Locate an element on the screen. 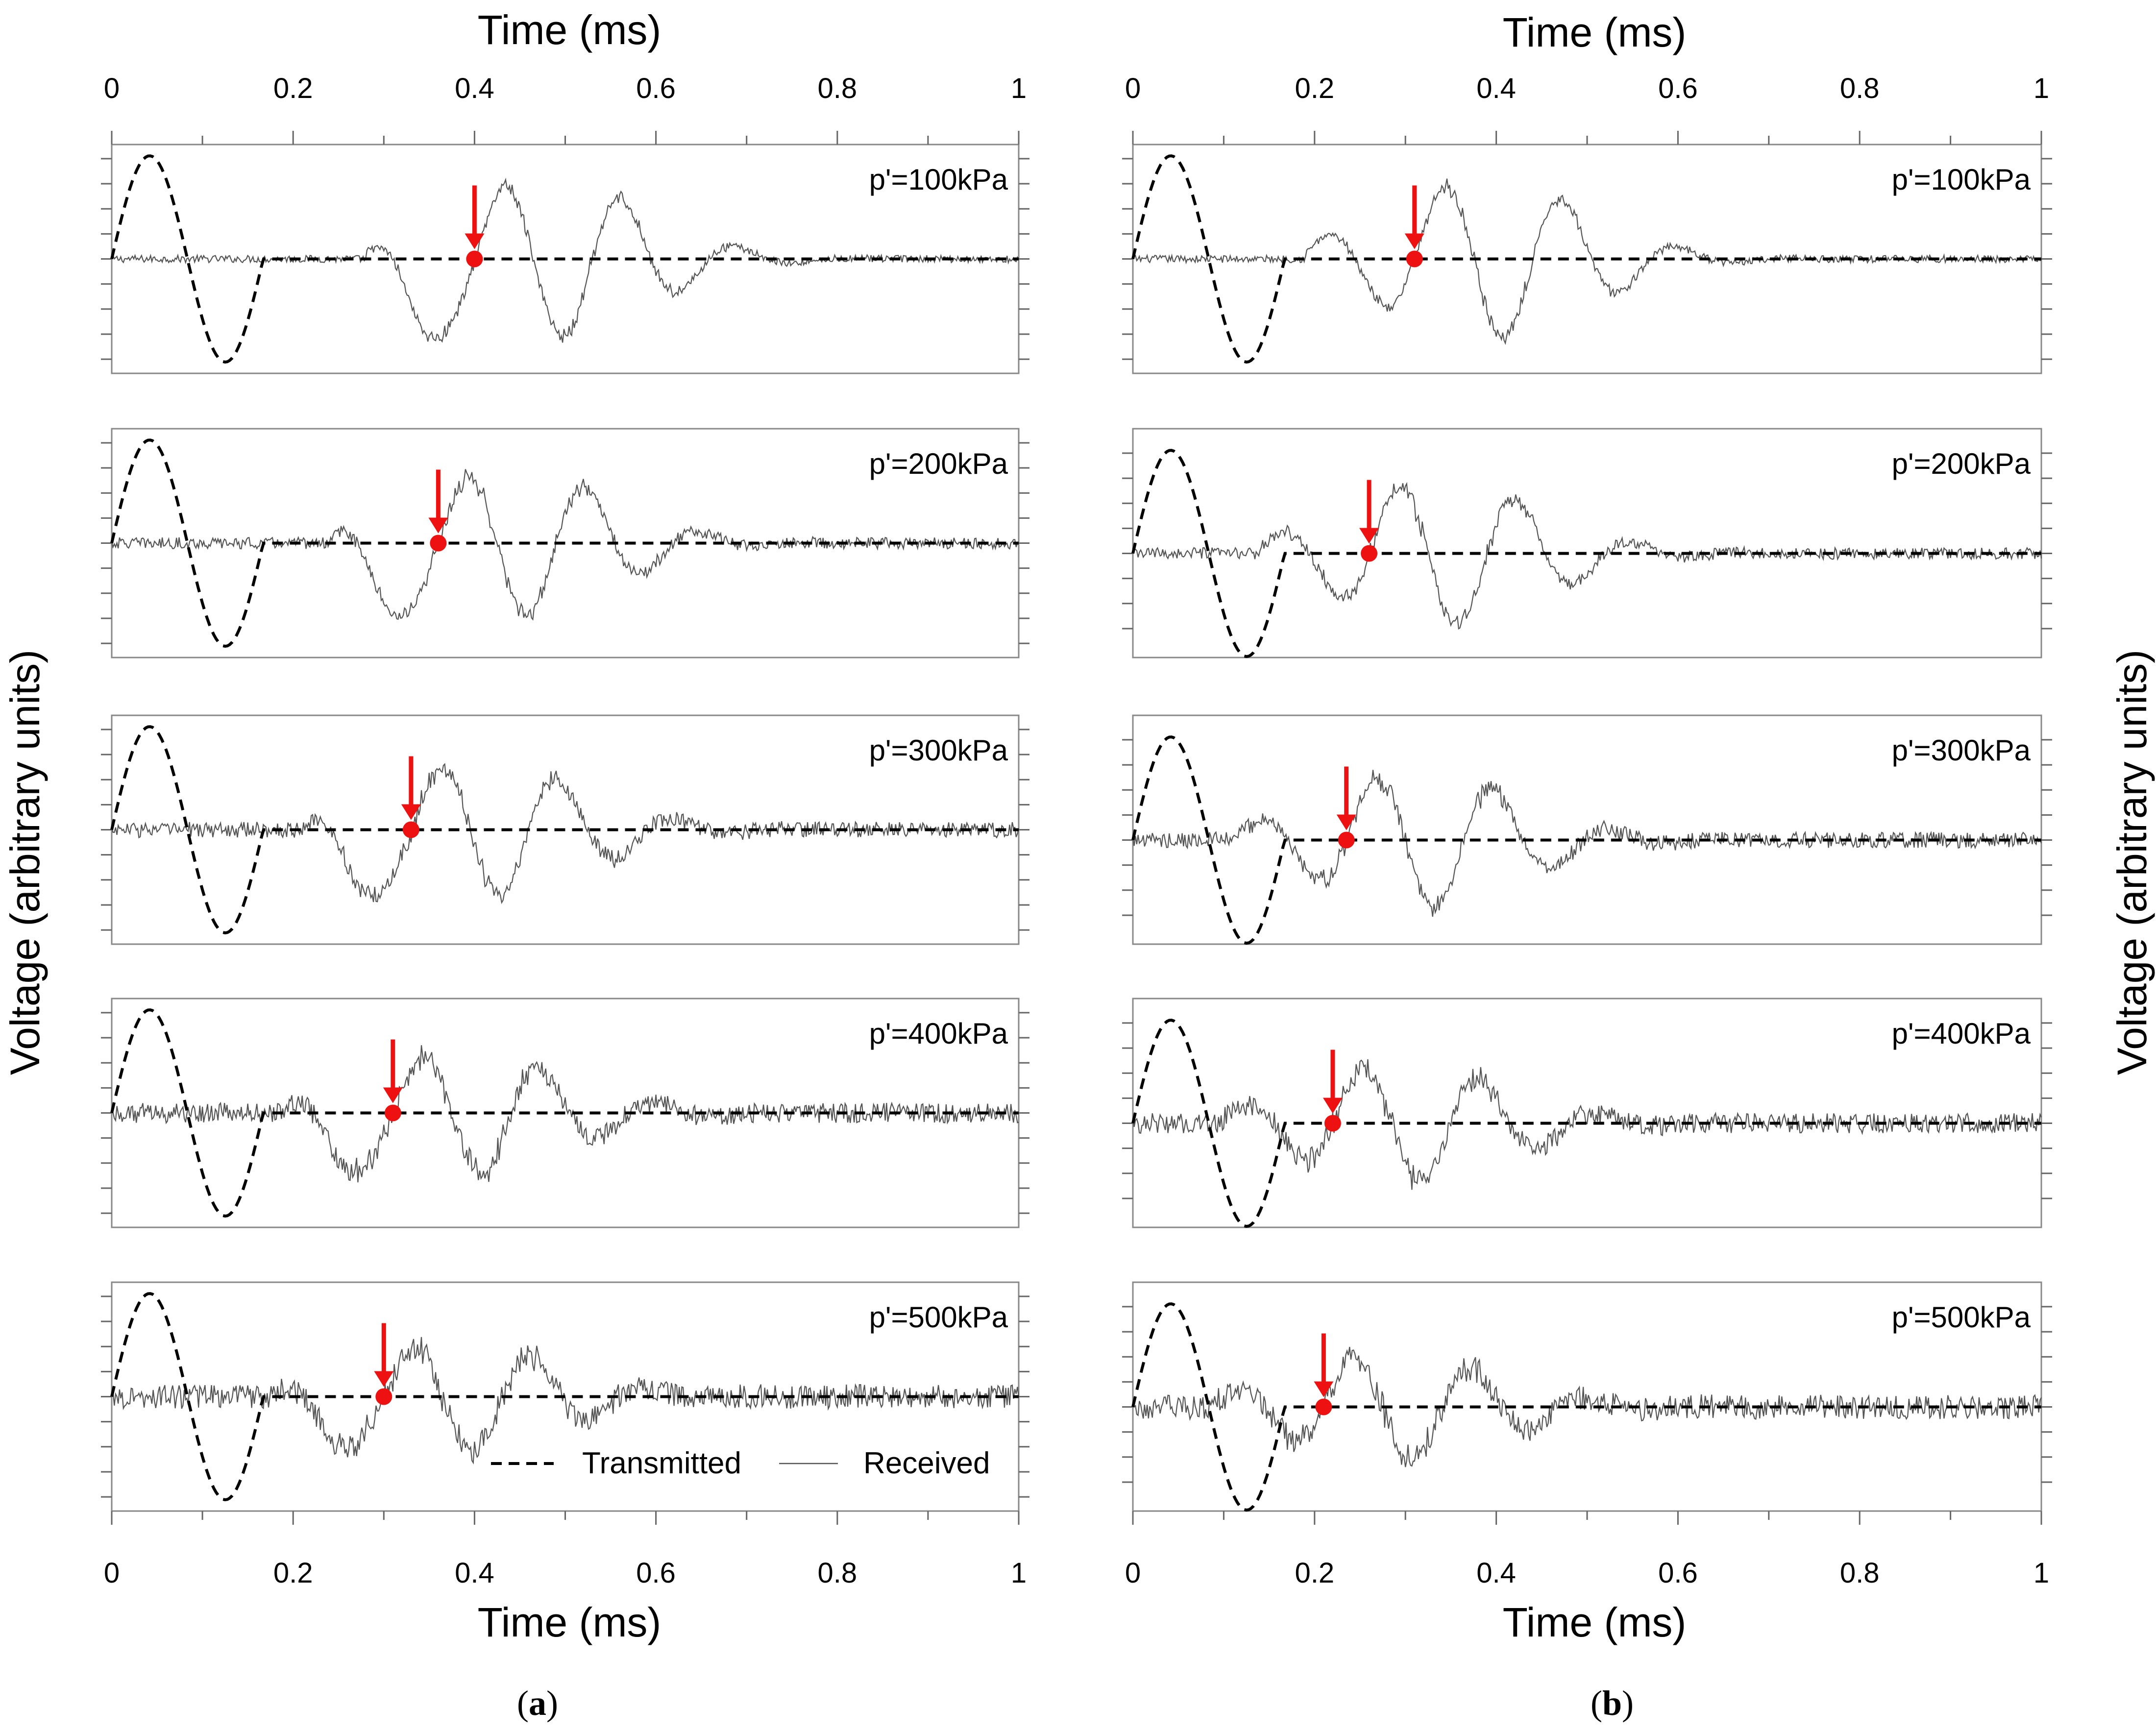 This screenshot has width=2156, height=1733. bottom-tick-label-b-0: 0 is located at coordinates (1133, 1573).